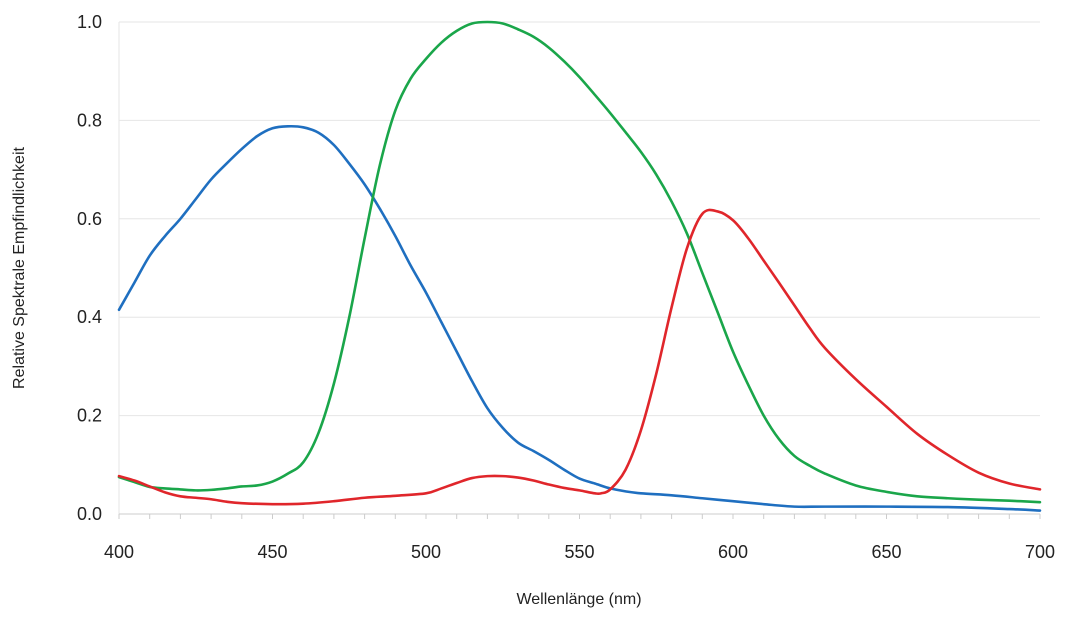 The image size is (1071, 618). I want to click on y-tick-label: 0.6, so click(89, 219).